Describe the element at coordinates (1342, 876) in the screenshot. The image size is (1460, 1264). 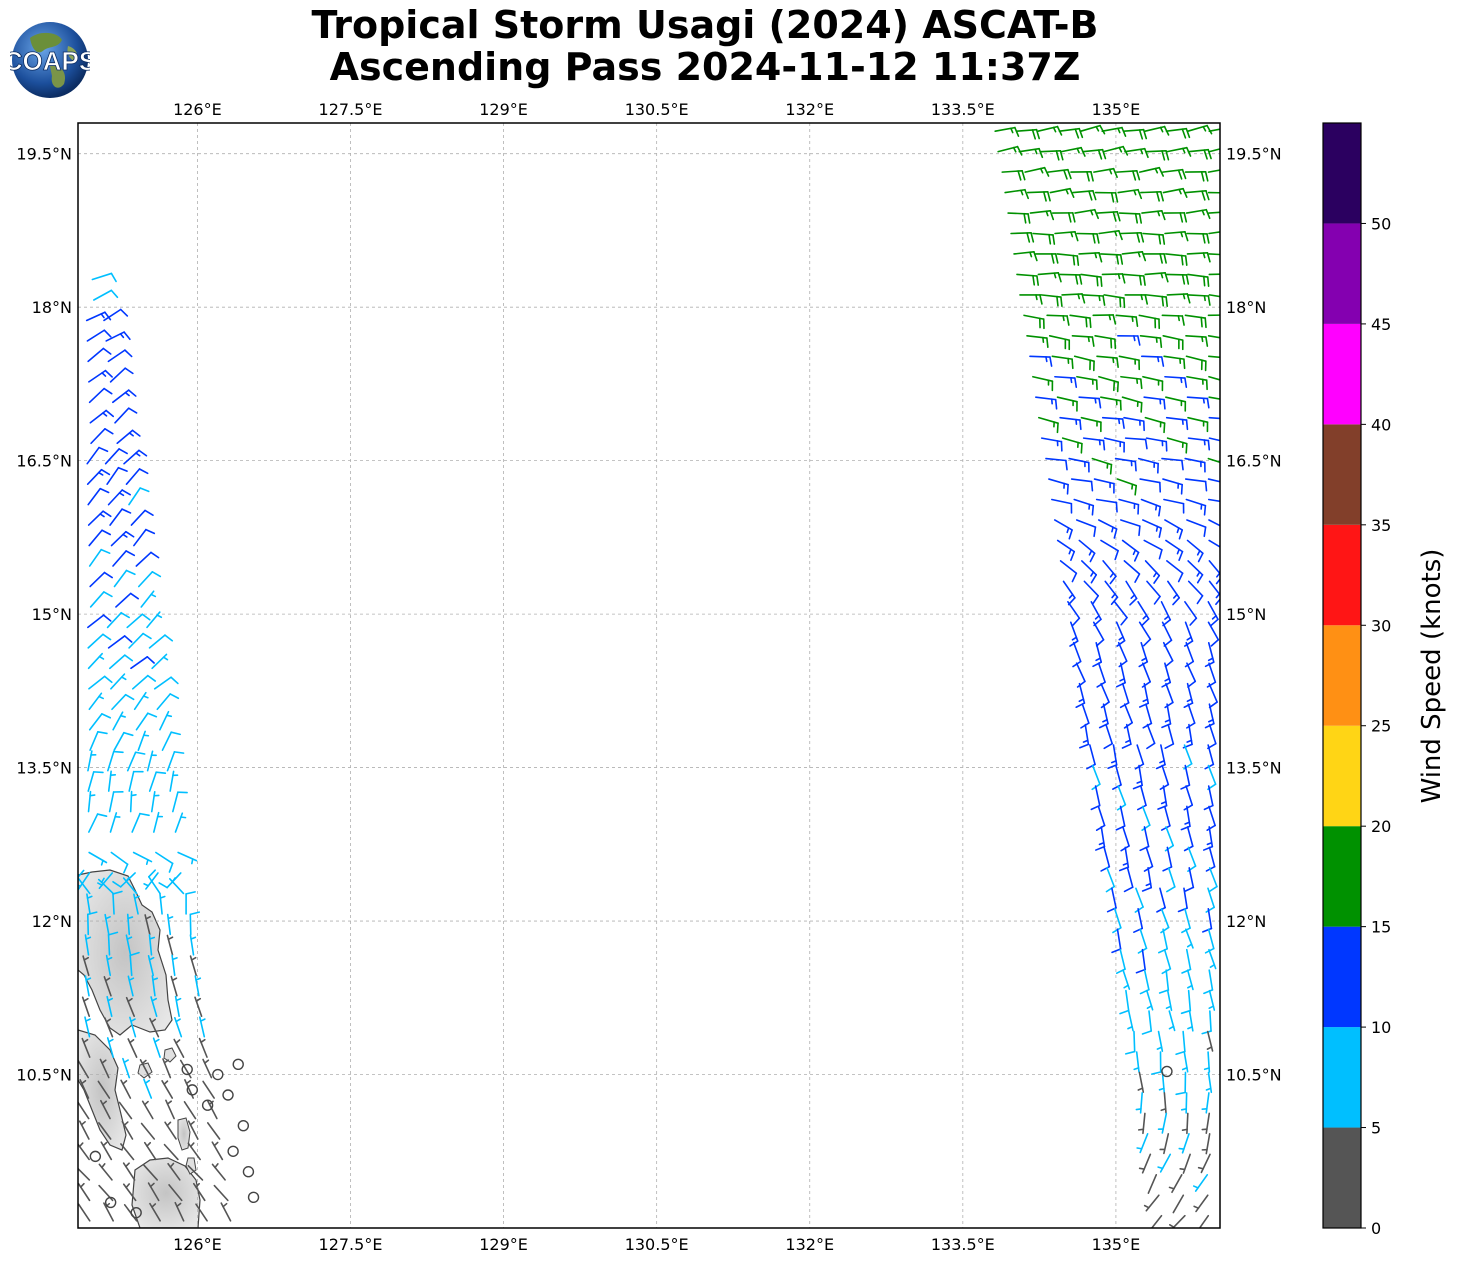
I see `colorbar-bin` at that location.